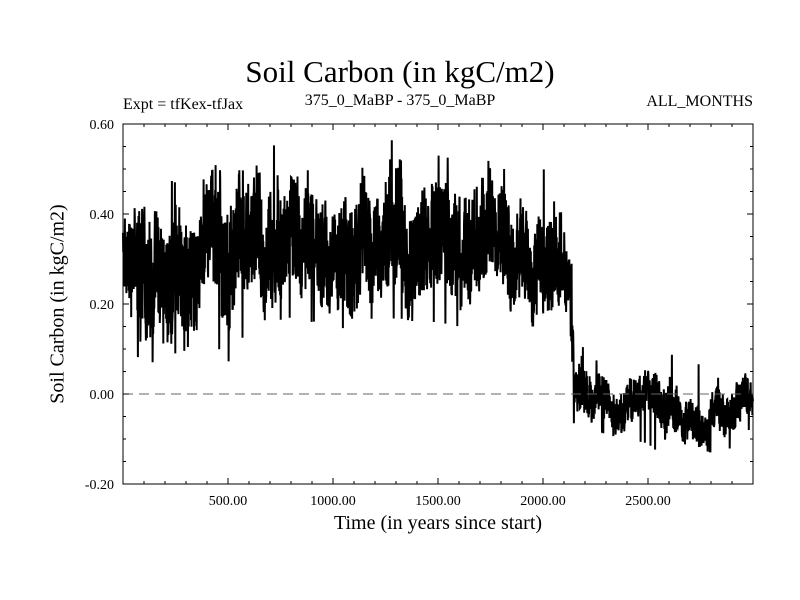 The image size is (800, 600). What do you see at coordinates (228, 501) in the screenshot?
I see `x-tick-label: 500.00` at bounding box center [228, 501].